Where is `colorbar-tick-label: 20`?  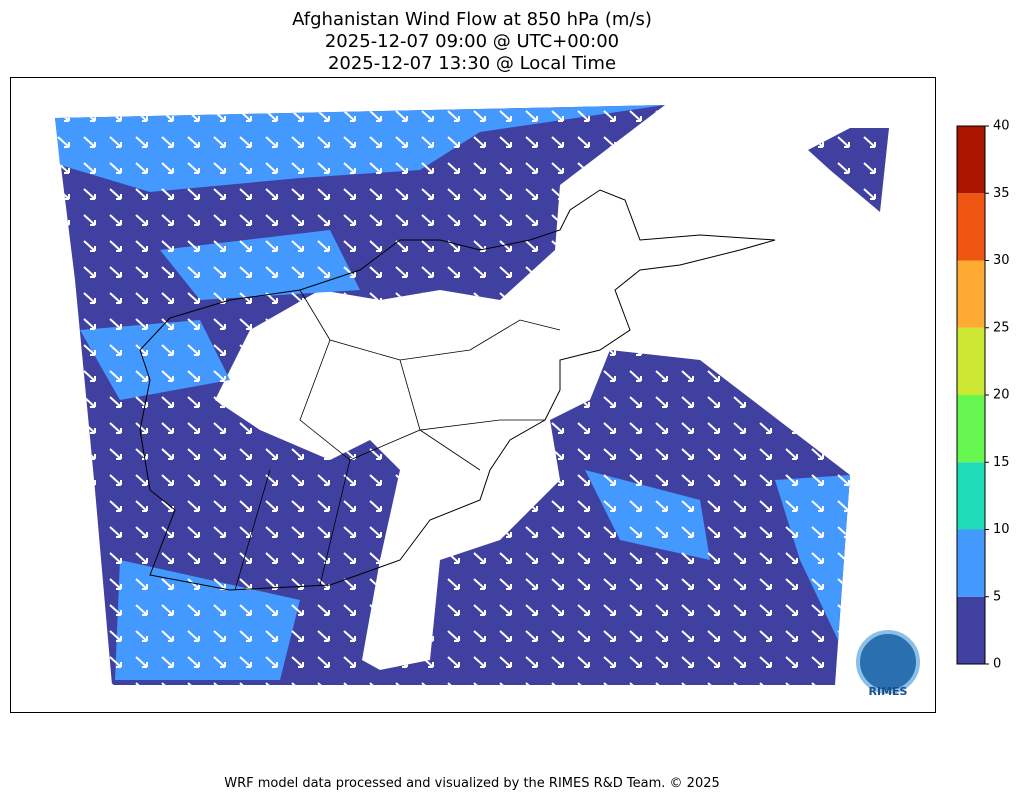 colorbar-tick-label: 20 is located at coordinates (1001, 395).